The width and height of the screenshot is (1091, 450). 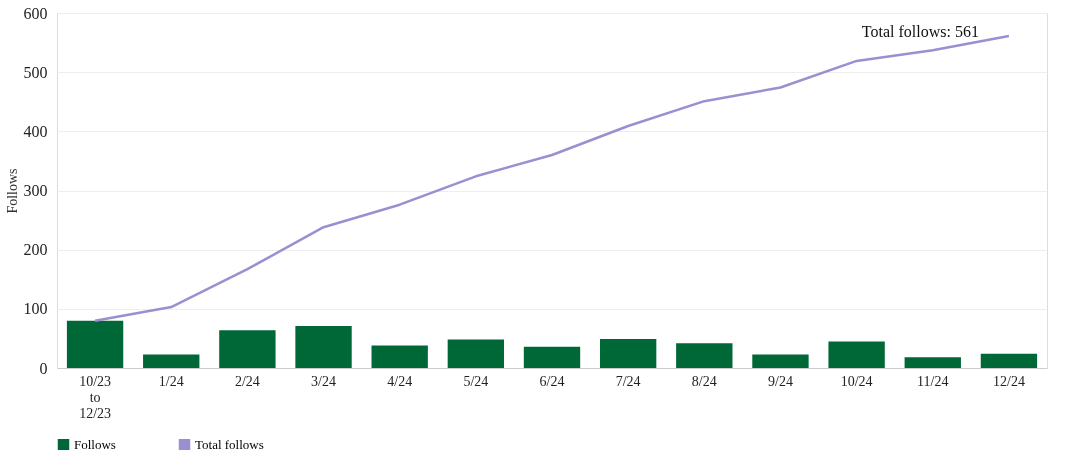 I want to click on y-tick-label: 200, so click(x=35, y=250).